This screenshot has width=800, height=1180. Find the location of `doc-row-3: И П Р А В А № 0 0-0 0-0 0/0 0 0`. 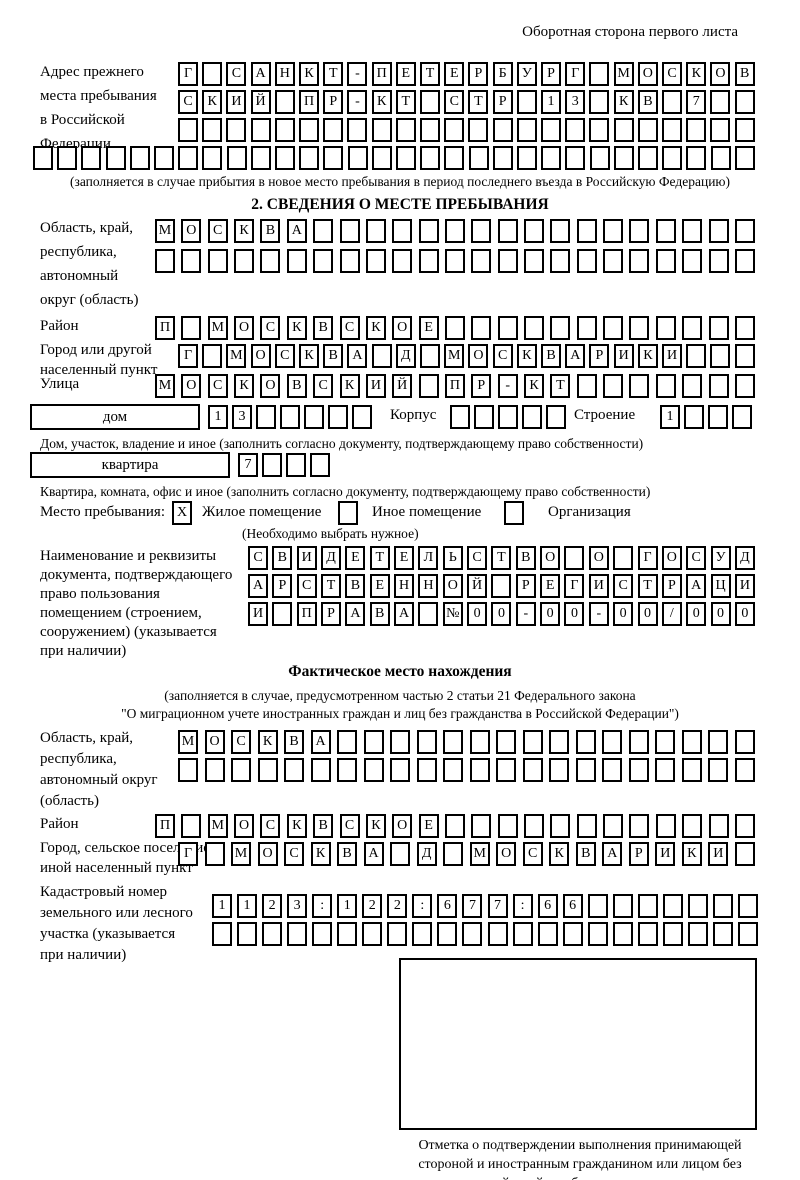

doc-row-3: И П Р А В А № 0 0-0 0-0 0/0 0 0 is located at coordinates (501, 614).